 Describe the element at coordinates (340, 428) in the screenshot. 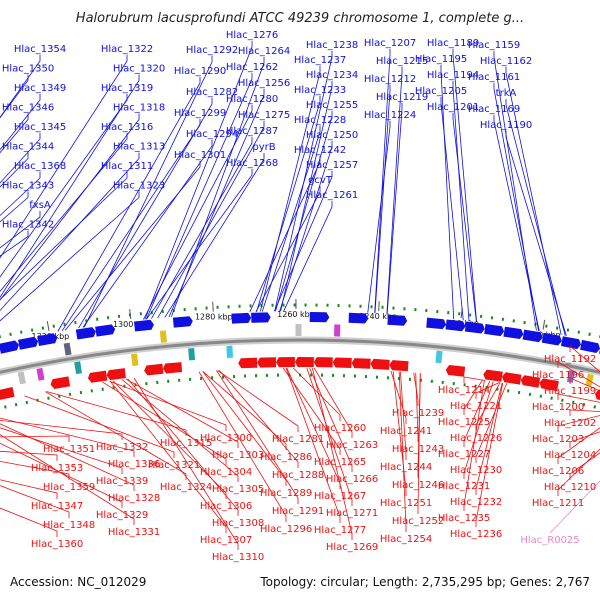

I see `minus-gene-label: Hlac_1260` at that location.